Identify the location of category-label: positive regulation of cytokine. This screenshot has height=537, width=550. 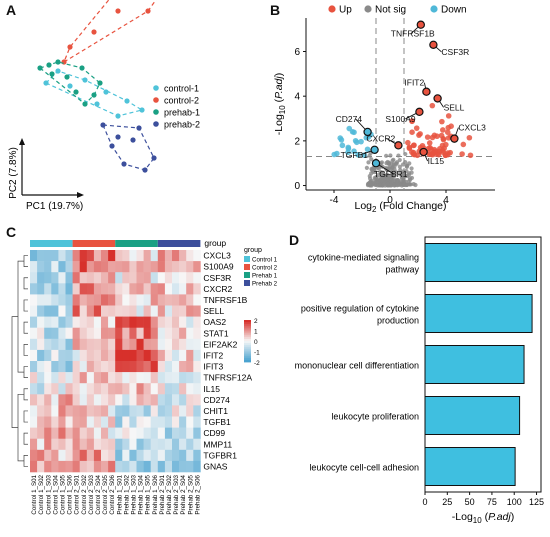
(360, 309).